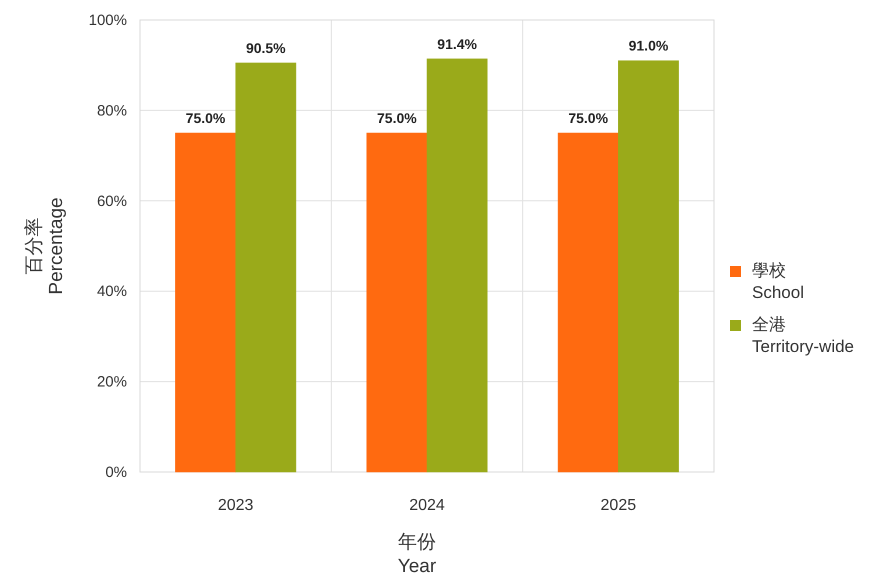 Image resolution: width=882 pixels, height=578 pixels. I want to click on y-tick-label: 0%, so click(116, 472).